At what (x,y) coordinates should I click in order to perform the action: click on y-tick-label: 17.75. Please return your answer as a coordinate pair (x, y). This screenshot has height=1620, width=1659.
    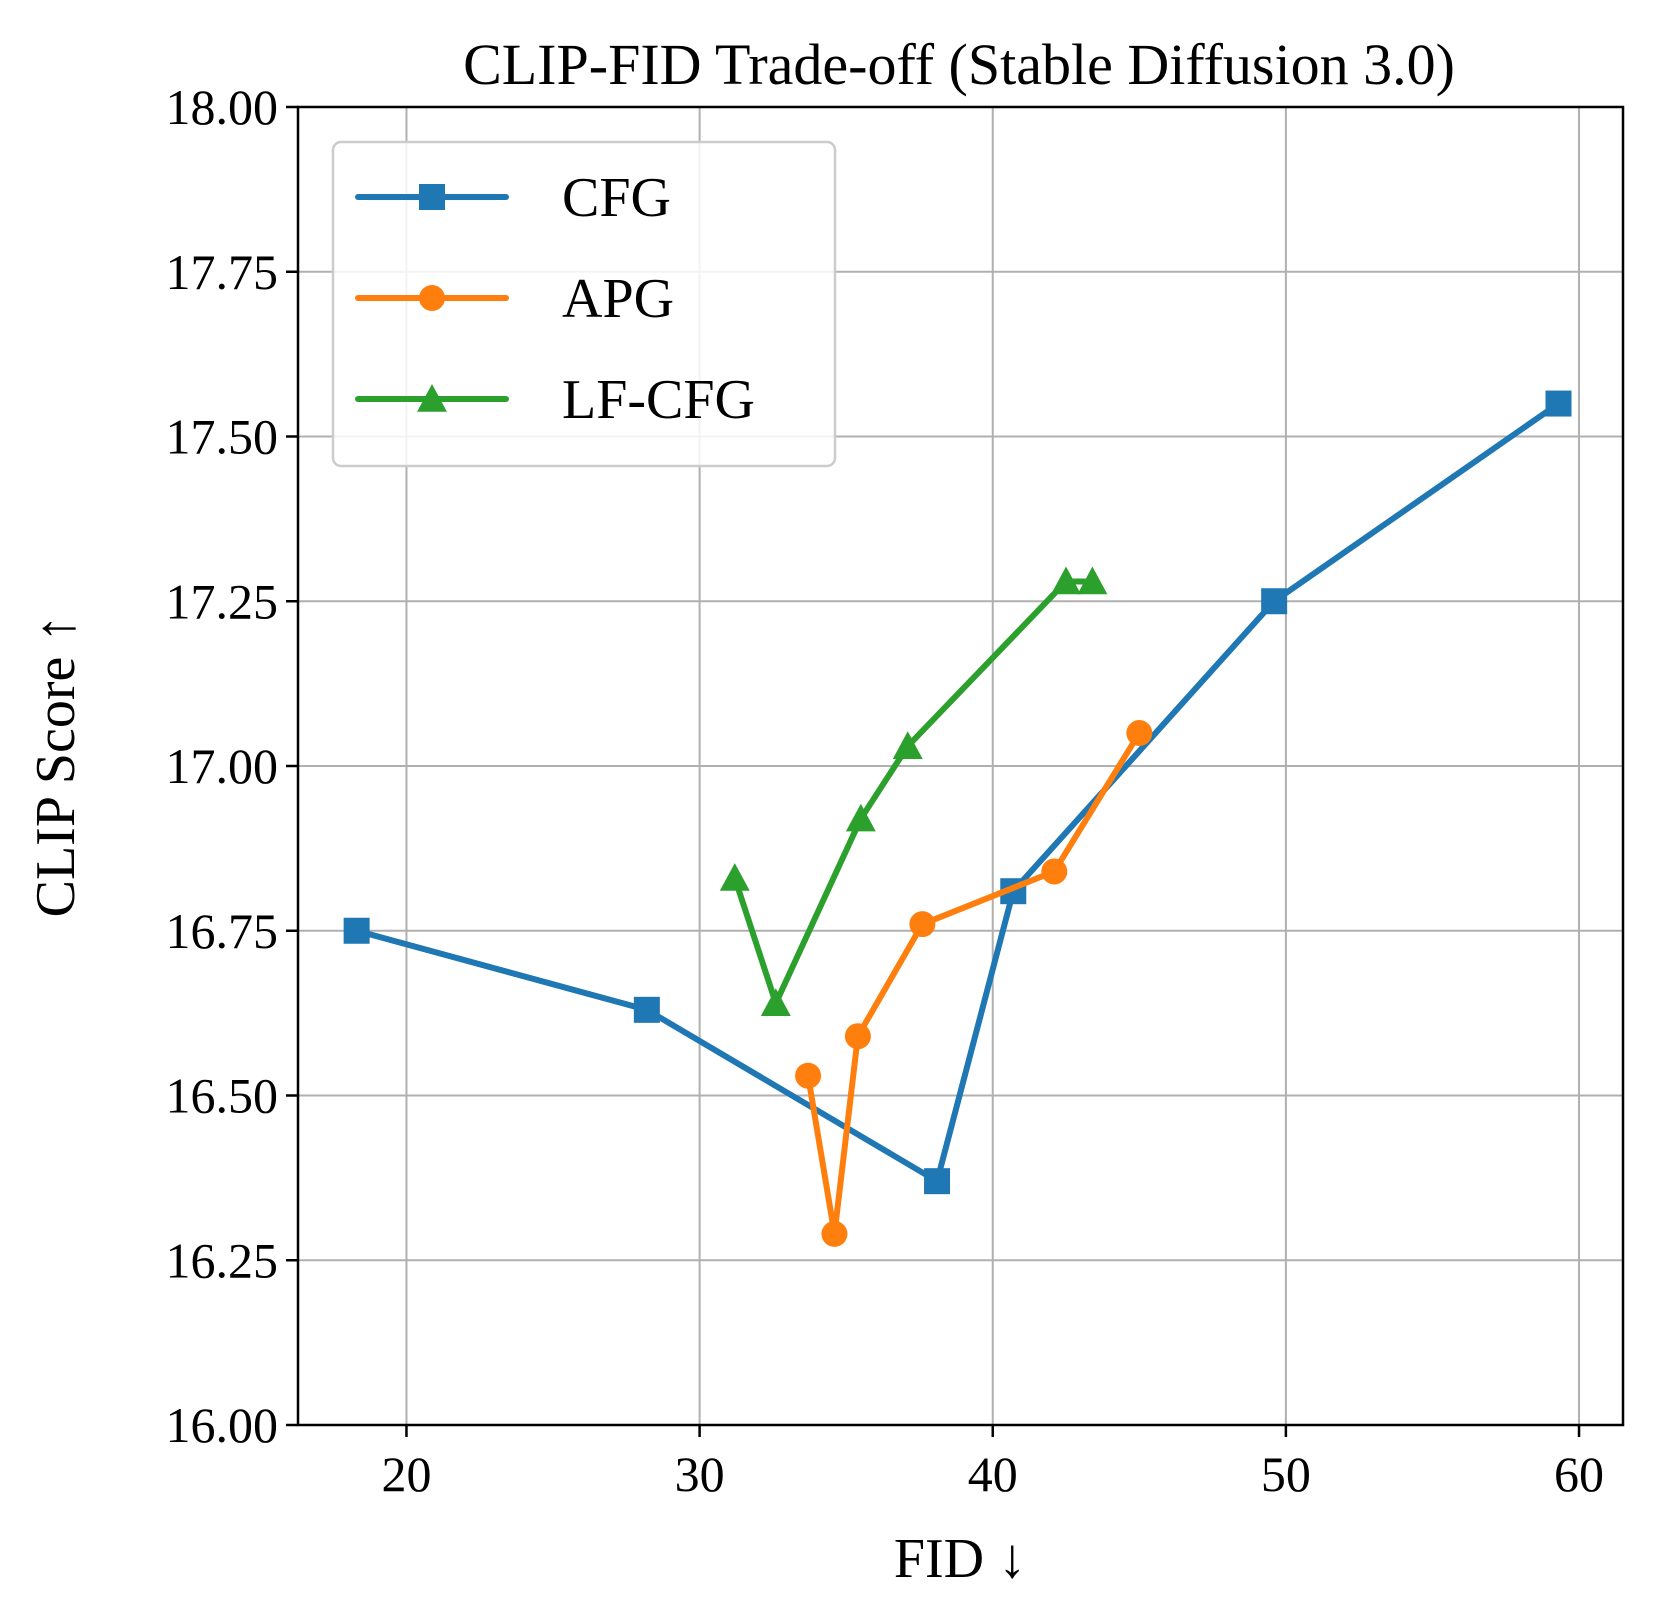
    Looking at the image, I should click on (222, 272).